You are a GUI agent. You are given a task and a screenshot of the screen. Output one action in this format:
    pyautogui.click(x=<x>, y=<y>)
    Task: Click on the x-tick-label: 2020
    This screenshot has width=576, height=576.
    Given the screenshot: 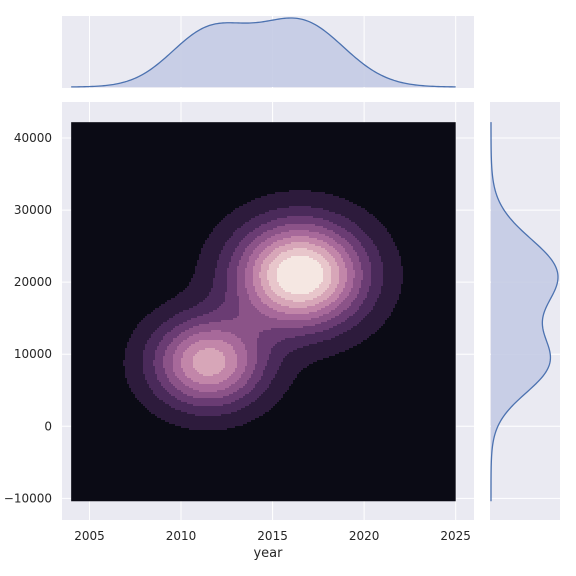 What is the action you would take?
    pyautogui.click(x=364, y=536)
    